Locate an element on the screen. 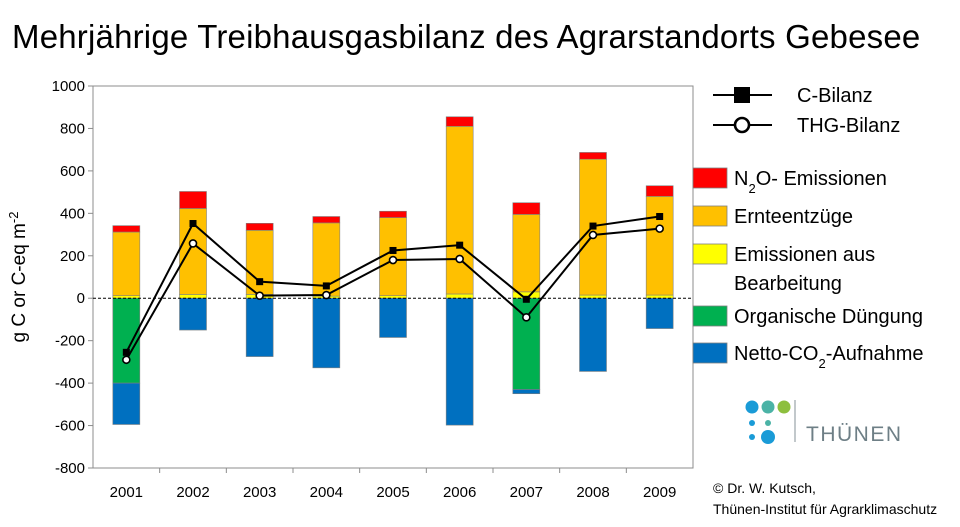 Image resolution: width=960 pixels, height=527 pixels. copyright-line-1: © Dr. W. Kutsch, is located at coordinates (764, 488).